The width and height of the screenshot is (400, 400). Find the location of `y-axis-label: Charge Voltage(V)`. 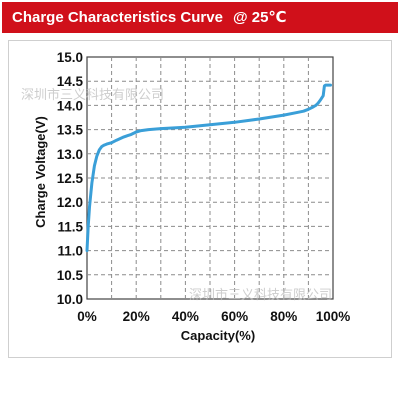

y-axis-label: Charge Voltage(V) is located at coordinates (40, 172).